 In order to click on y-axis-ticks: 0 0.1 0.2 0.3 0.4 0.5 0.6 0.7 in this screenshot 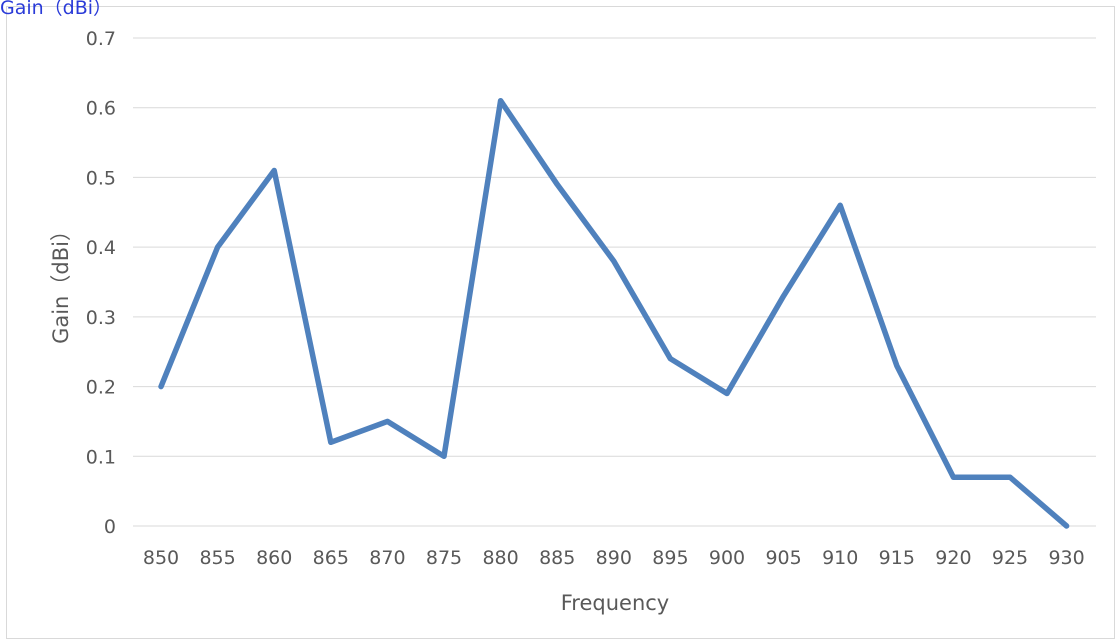, I will do `click(101, 283)`.